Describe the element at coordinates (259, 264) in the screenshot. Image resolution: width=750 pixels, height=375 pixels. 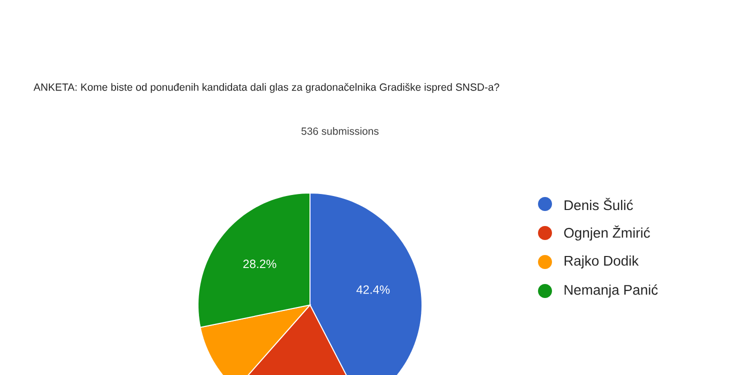
I see `data-label: 28.2%` at that location.